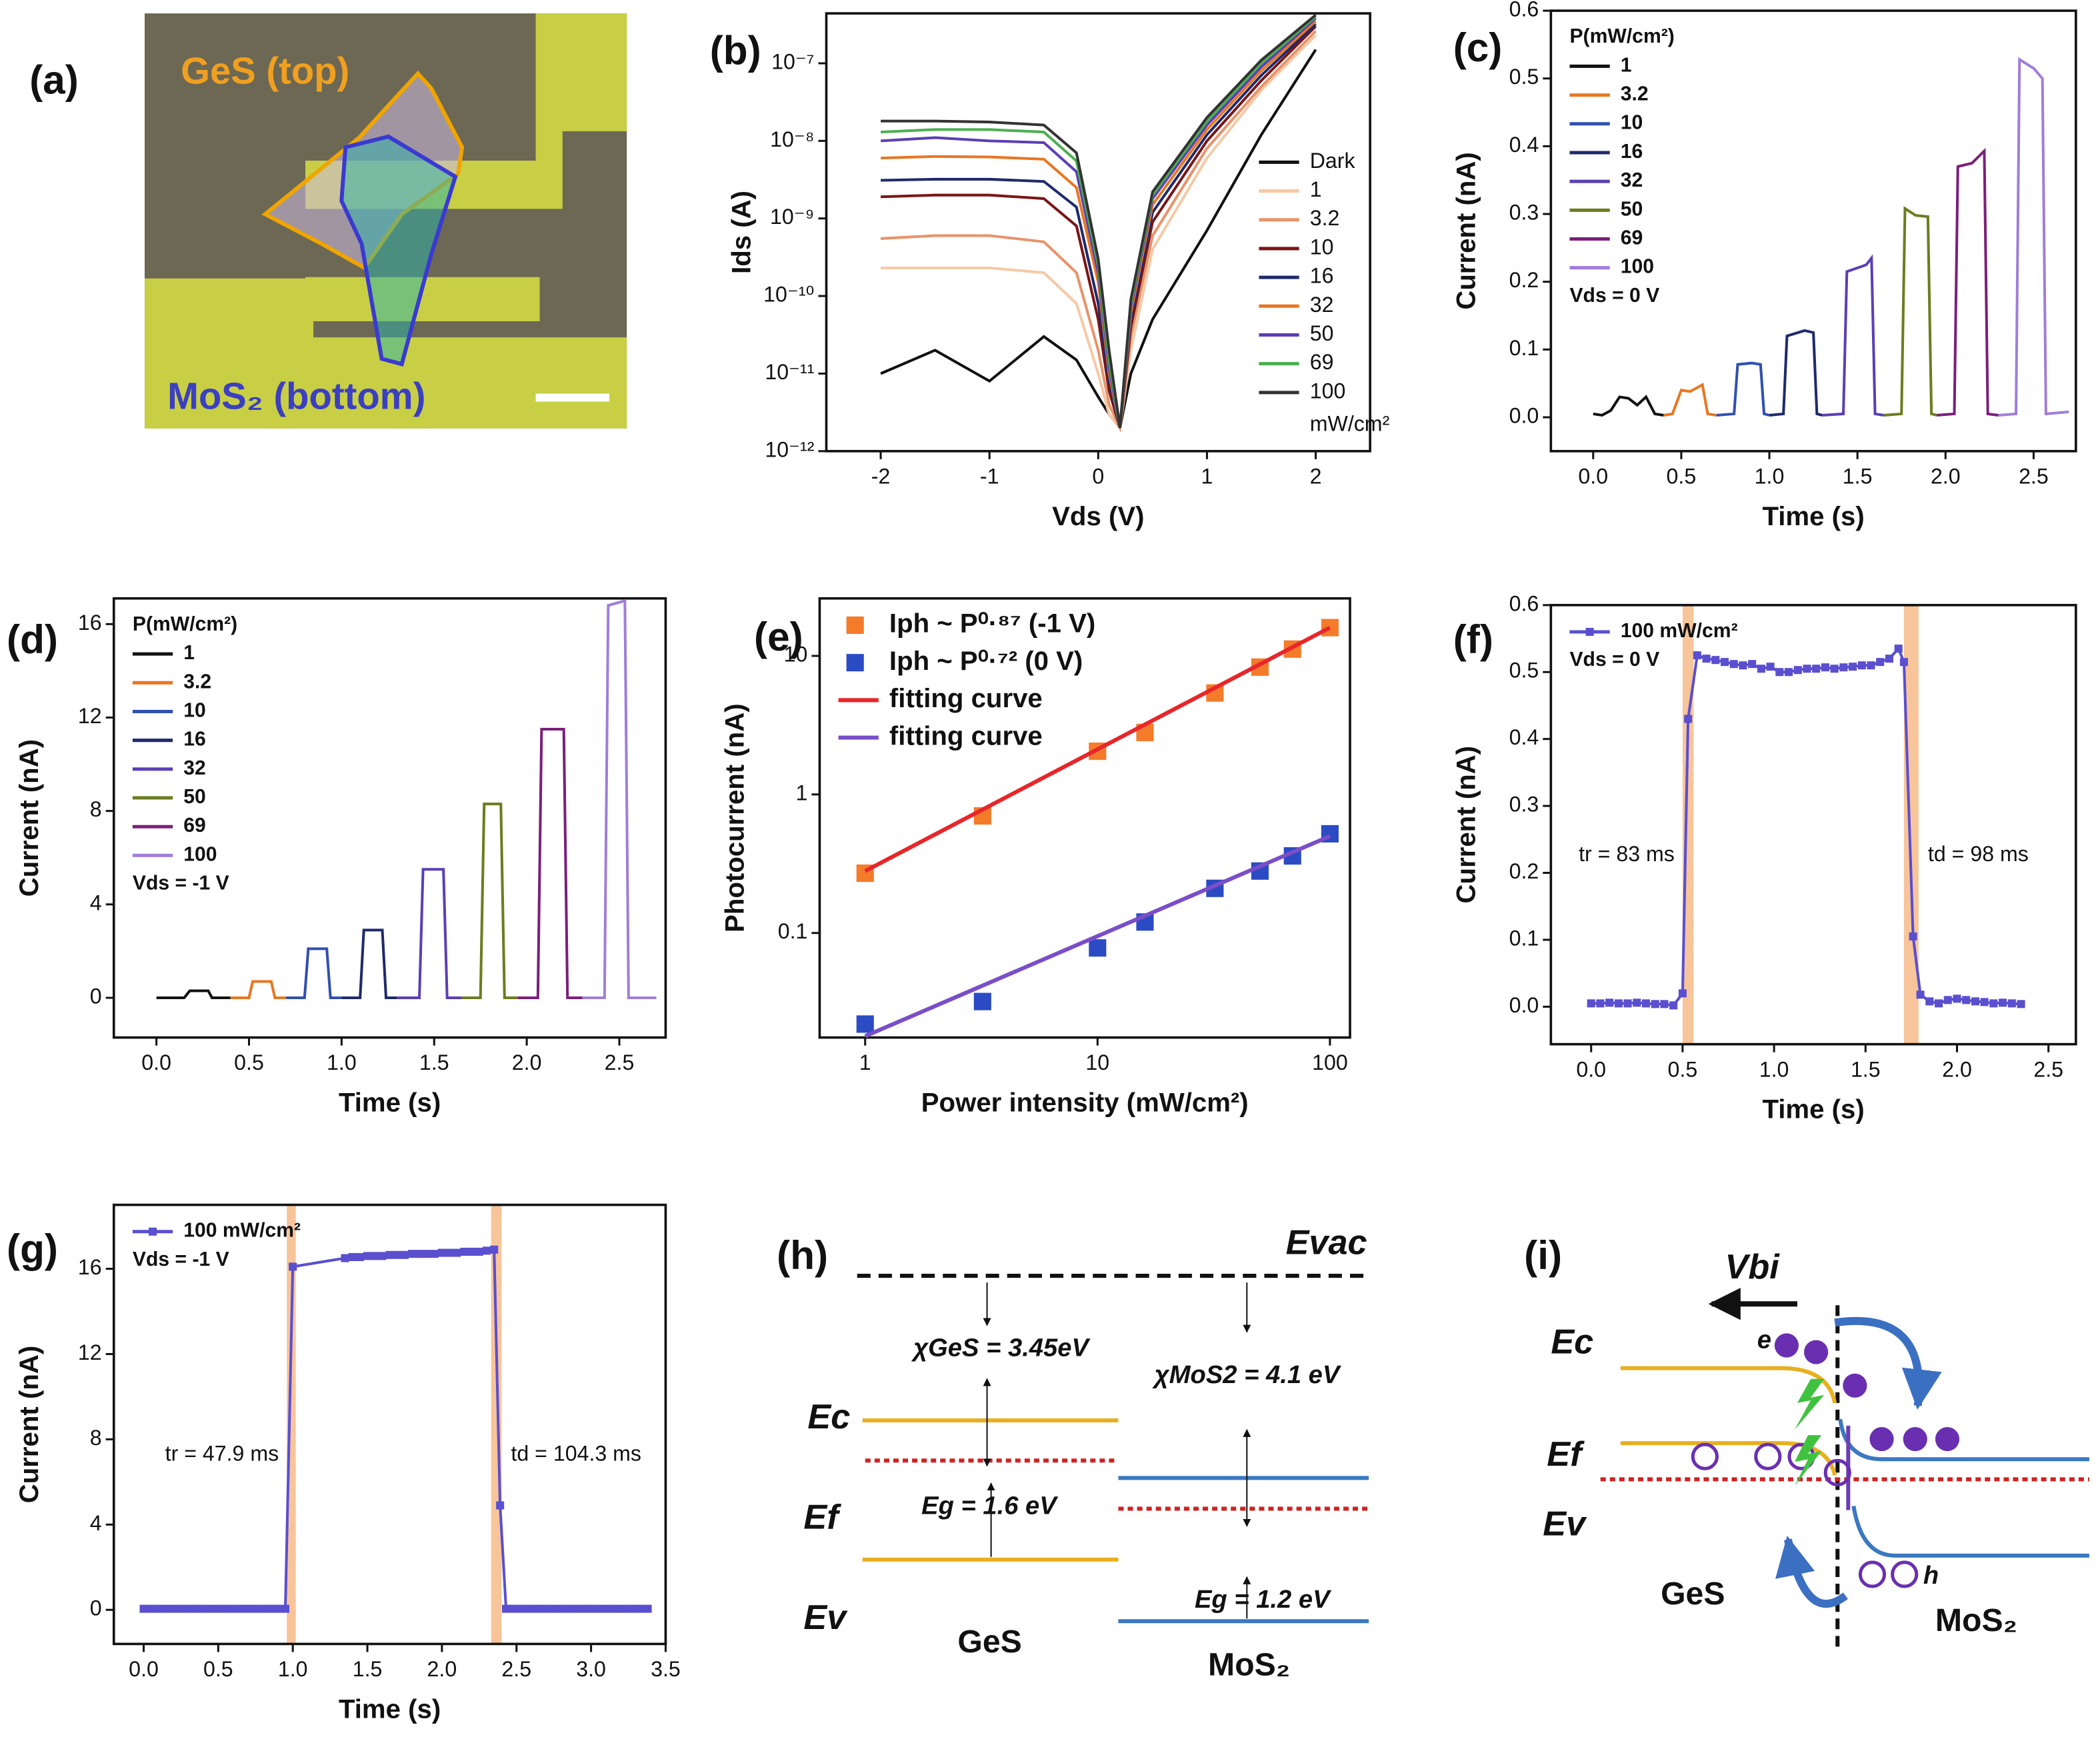 The height and width of the screenshot is (1739, 2100). What do you see at coordinates (181, 1259) in the screenshot?
I see `legend-note: Vds = -1 V` at bounding box center [181, 1259].